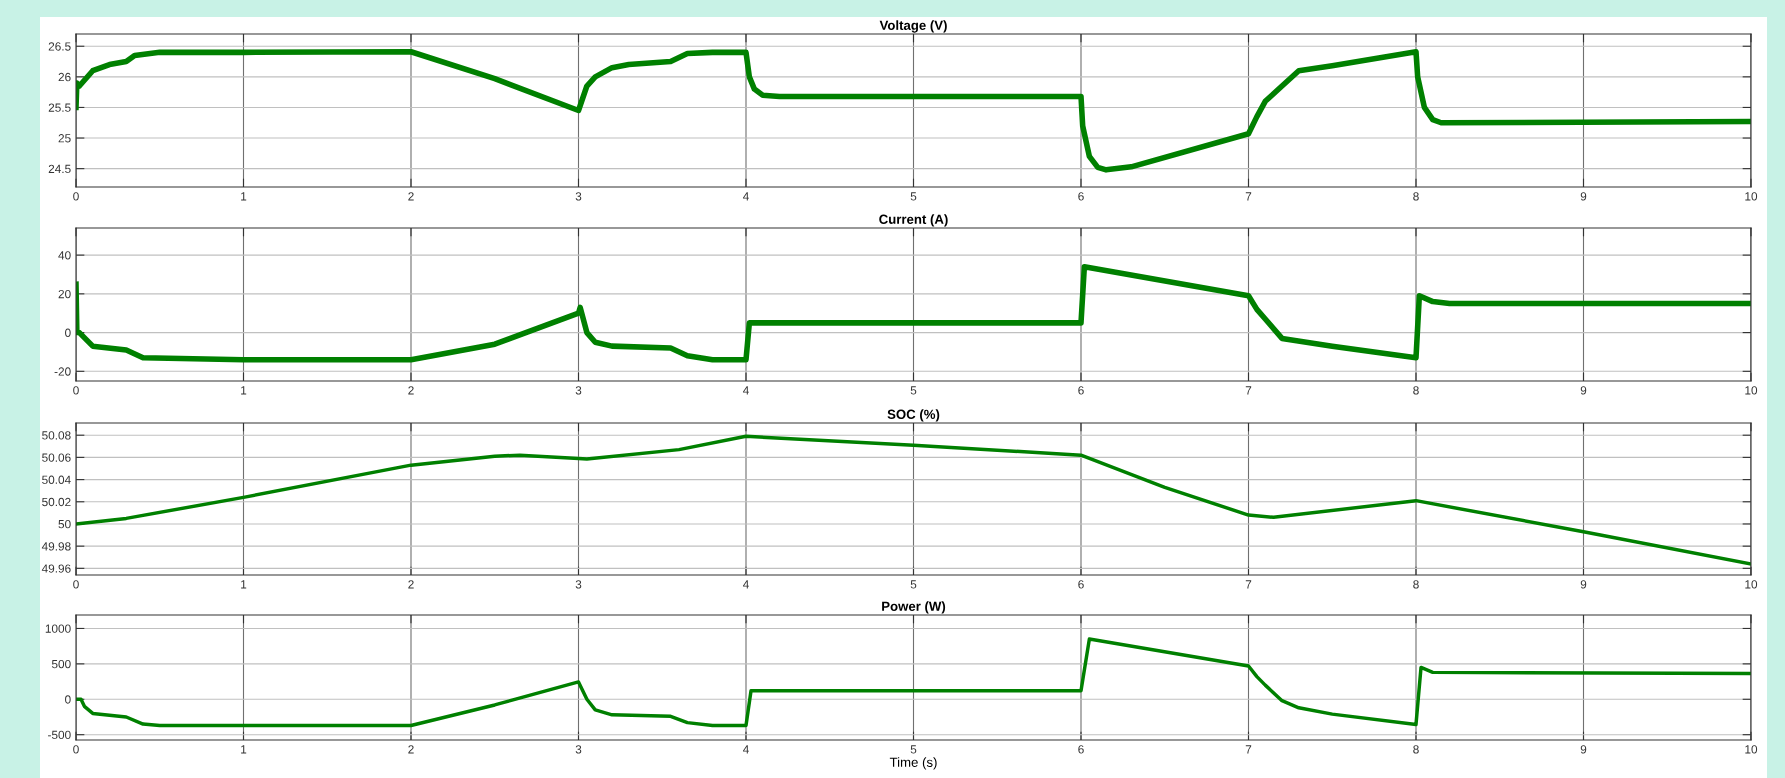 This screenshot has height=778, width=1785. Describe the element at coordinates (56, 435) in the screenshot. I see `y-tick-label: 50.08` at that location.